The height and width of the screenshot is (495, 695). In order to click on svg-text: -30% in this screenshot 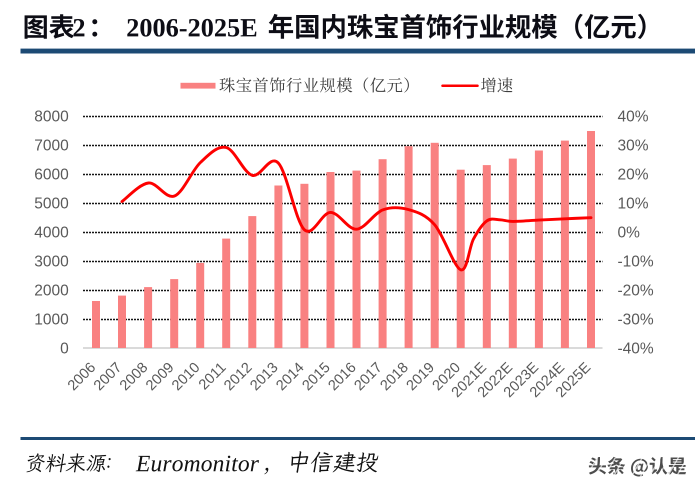, I will do `click(636, 319)`.